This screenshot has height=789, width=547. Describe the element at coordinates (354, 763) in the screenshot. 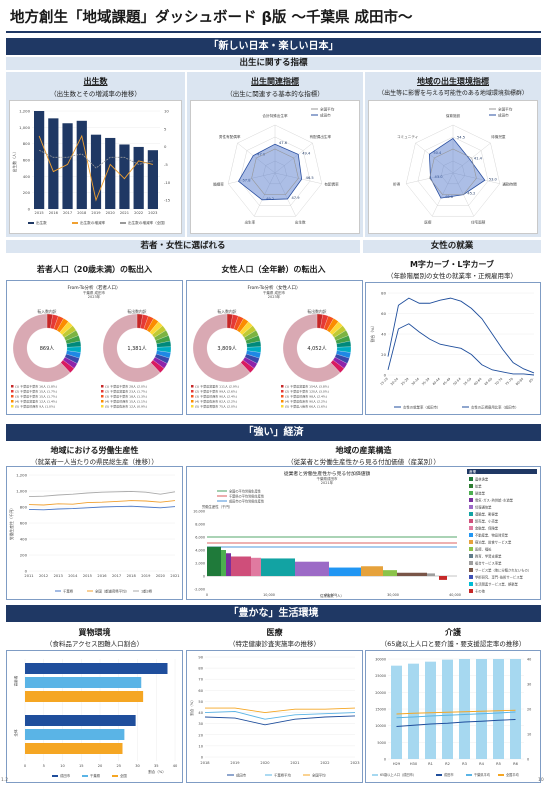

I see `x-tick-label: 2023` at that location.